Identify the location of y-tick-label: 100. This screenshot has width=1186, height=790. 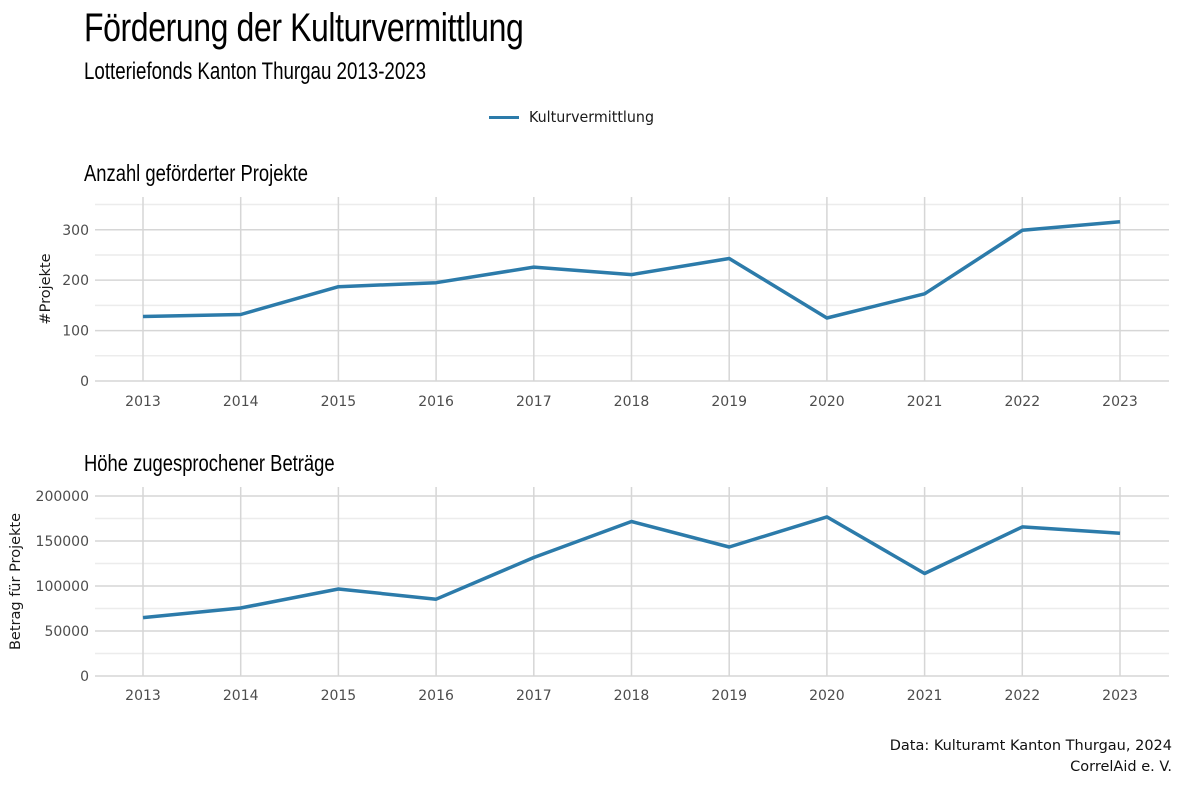
(75, 332).